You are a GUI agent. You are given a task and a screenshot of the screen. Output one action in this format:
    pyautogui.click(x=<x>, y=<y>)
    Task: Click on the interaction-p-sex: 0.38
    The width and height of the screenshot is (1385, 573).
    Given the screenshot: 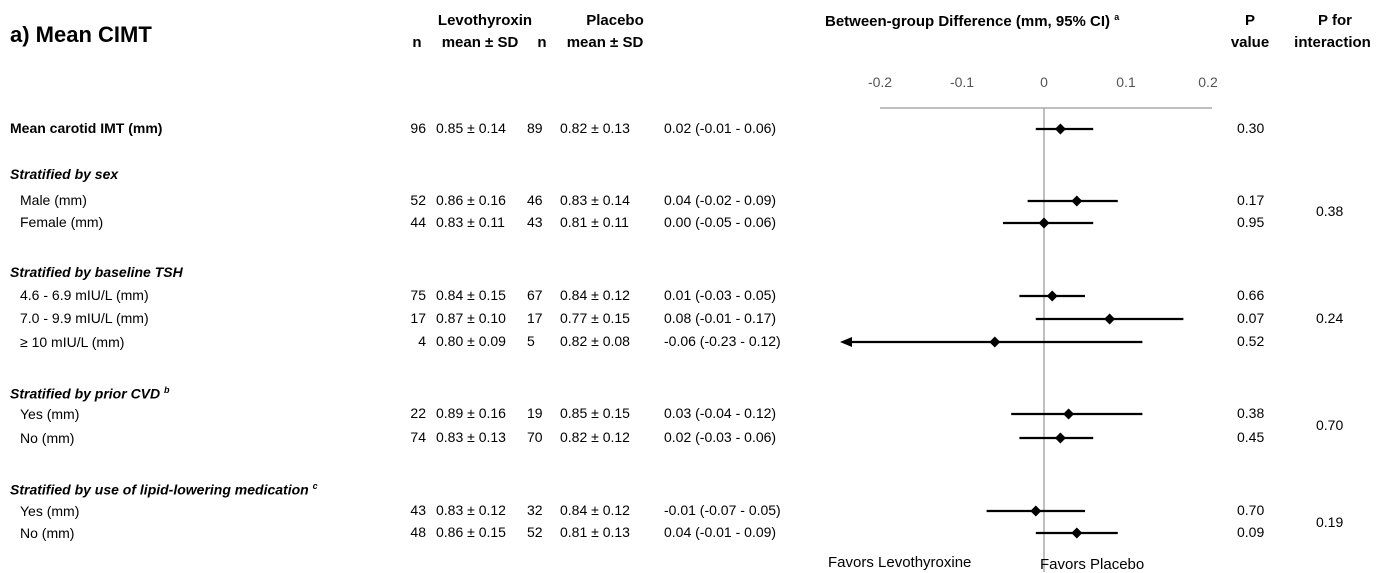 What is the action you would take?
    pyautogui.click(x=1330, y=211)
    